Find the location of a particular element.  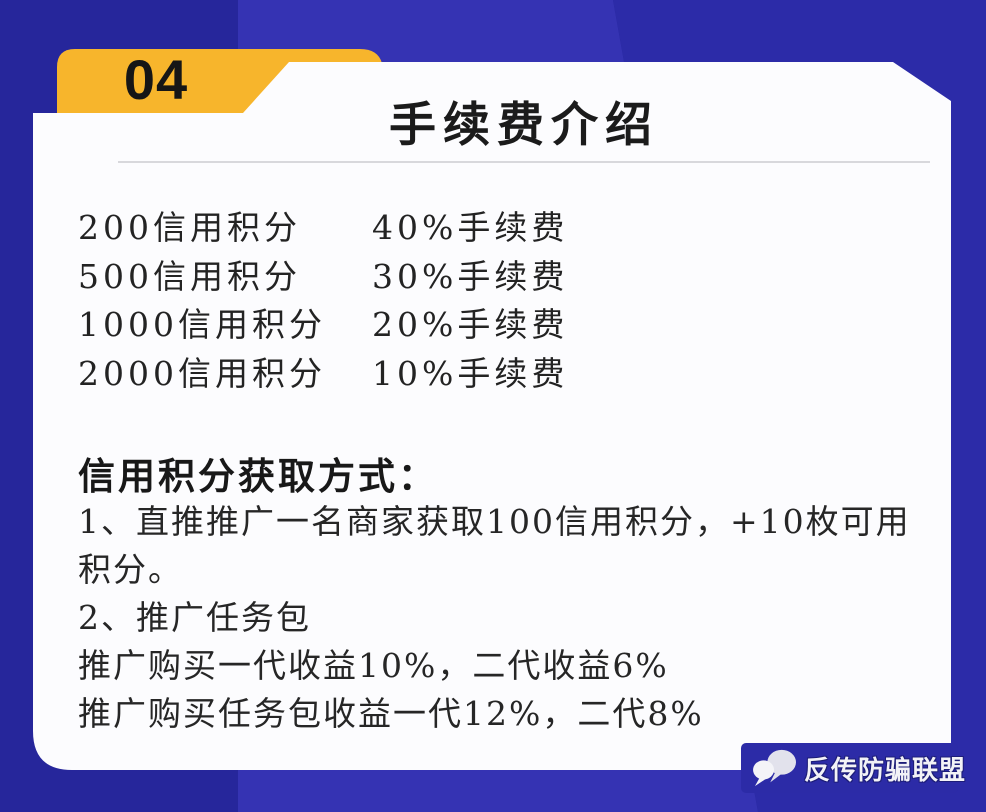

chat-bubbles-icon is located at coordinates (774, 768).